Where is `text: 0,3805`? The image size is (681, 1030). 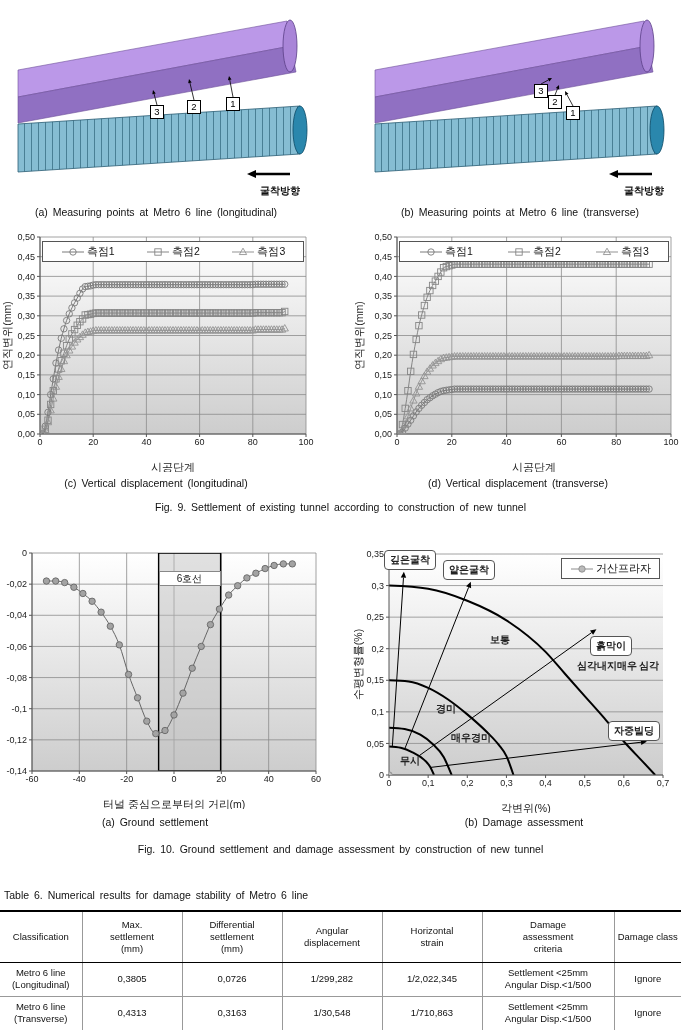
text: 0,3805 is located at coordinates (132, 978).